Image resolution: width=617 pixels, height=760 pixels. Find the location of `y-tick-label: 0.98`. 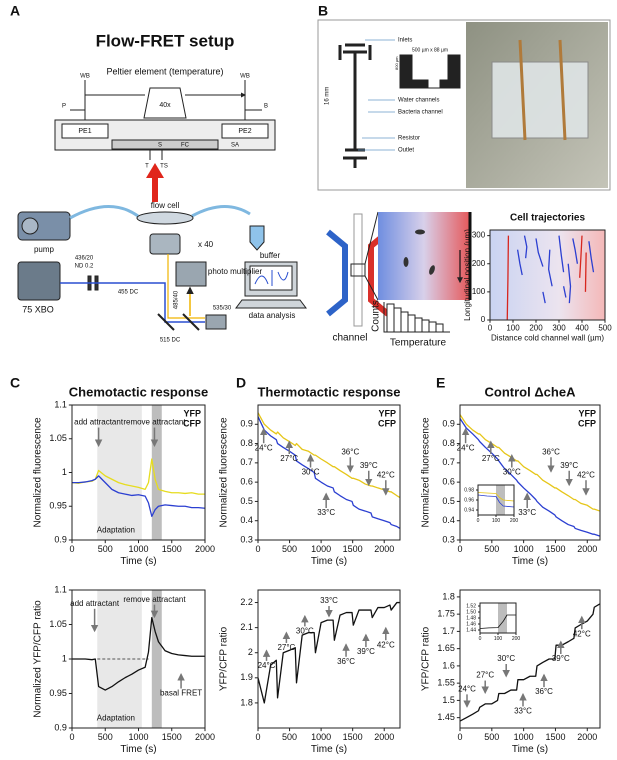

y-tick-label: 0.98 is located at coordinates (469, 490).